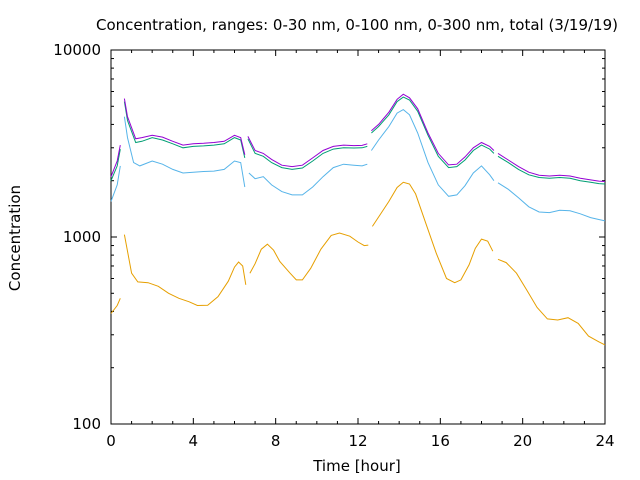 This screenshot has width=640, height=480. I want to click on x-tick-label: 20, so click(522, 441).